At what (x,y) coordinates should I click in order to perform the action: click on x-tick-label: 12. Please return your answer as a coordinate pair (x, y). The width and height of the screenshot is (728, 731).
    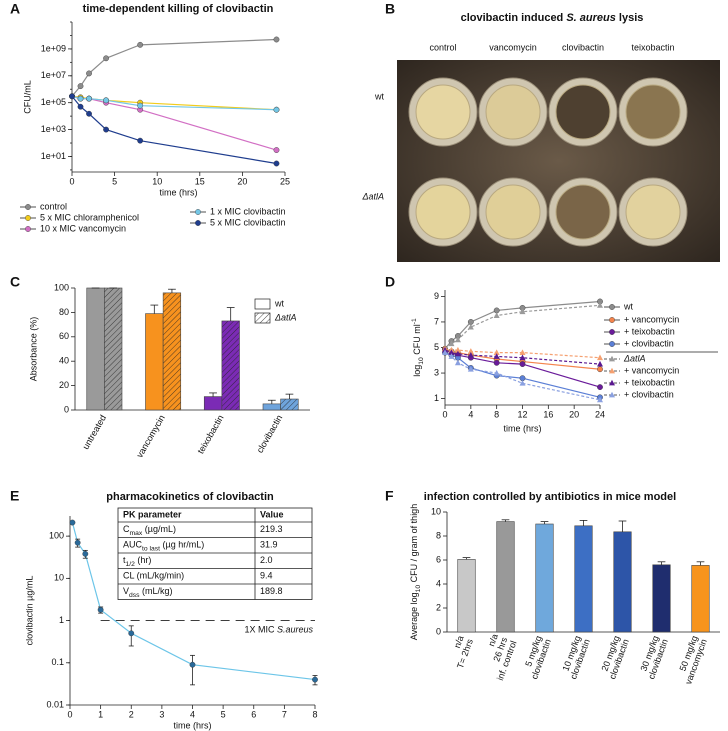
    Looking at the image, I should click on (522, 414).